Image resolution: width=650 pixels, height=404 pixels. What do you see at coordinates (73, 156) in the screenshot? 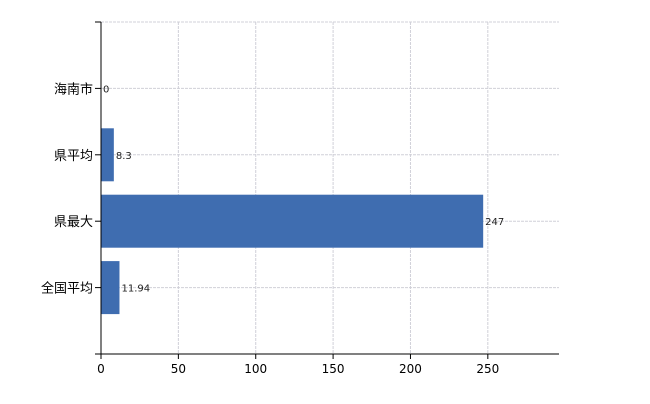
I see `y-tick-label: 県平均` at bounding box center [73, 156].